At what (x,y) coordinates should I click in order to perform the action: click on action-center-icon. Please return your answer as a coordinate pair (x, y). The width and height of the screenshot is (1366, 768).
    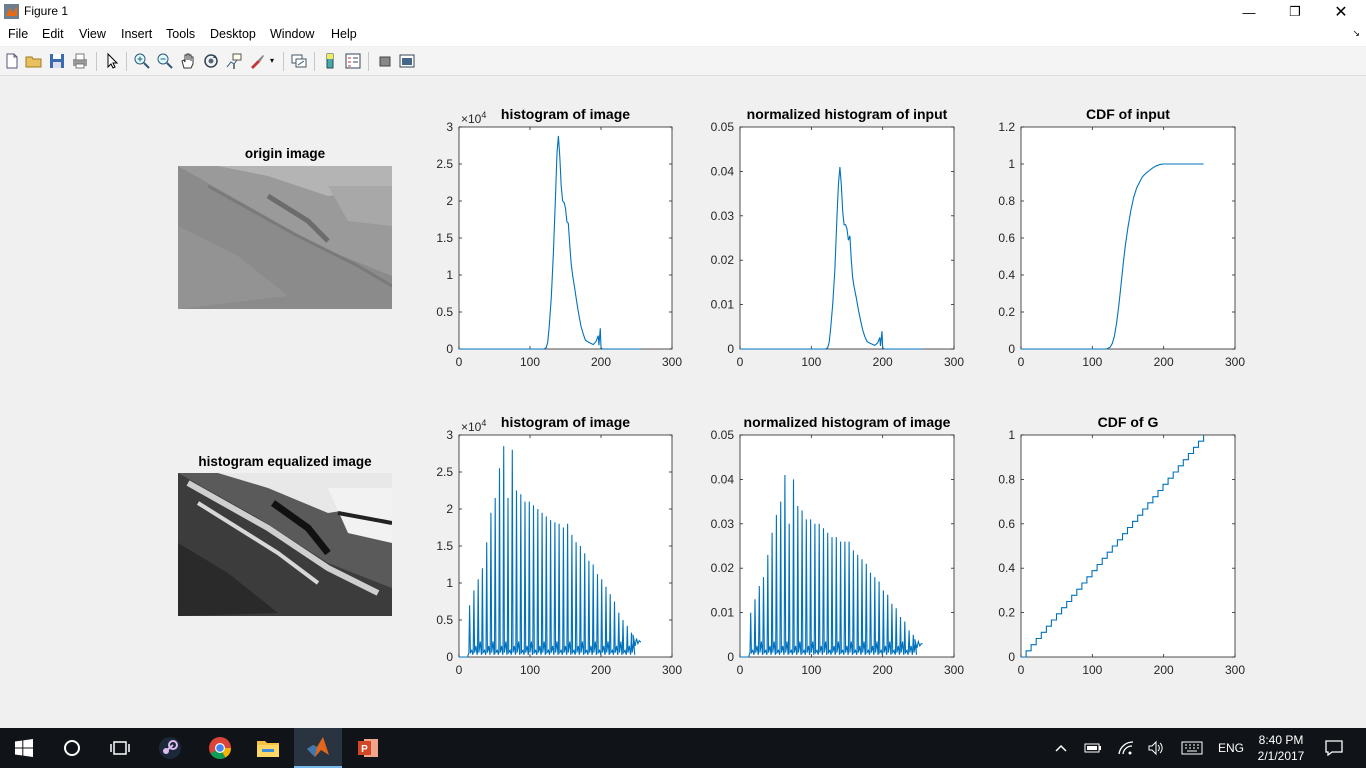
    Looking at the image, I should click on (1334, 748).